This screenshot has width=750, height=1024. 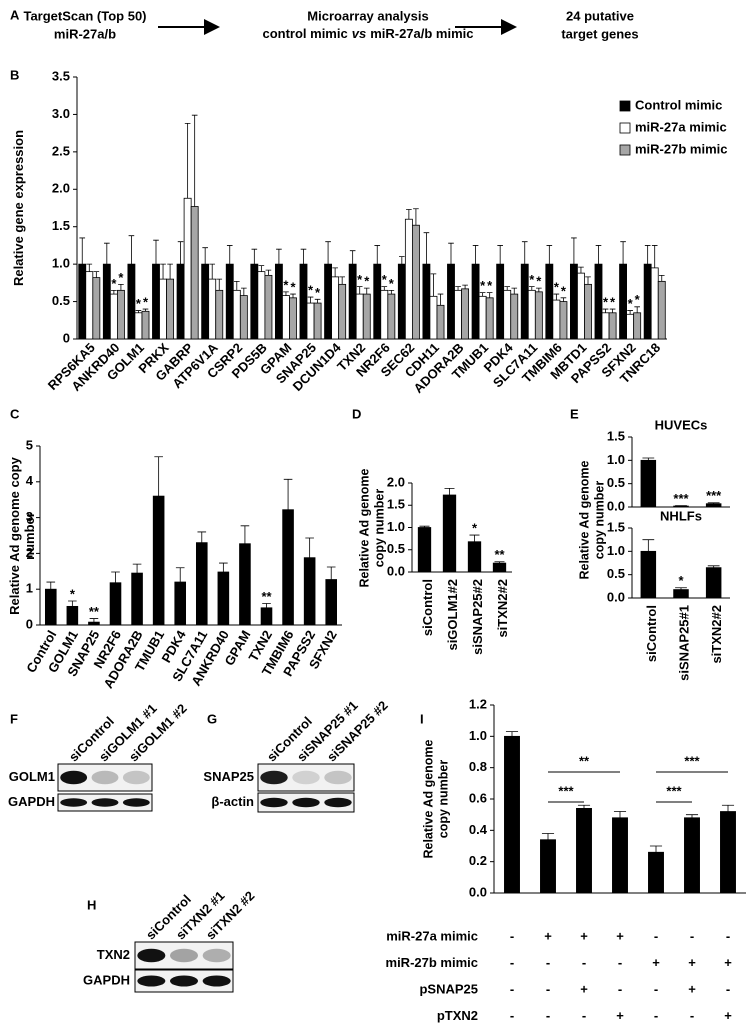 I want to click on blot-row-label: β-actin, so click(x=232, y=801).